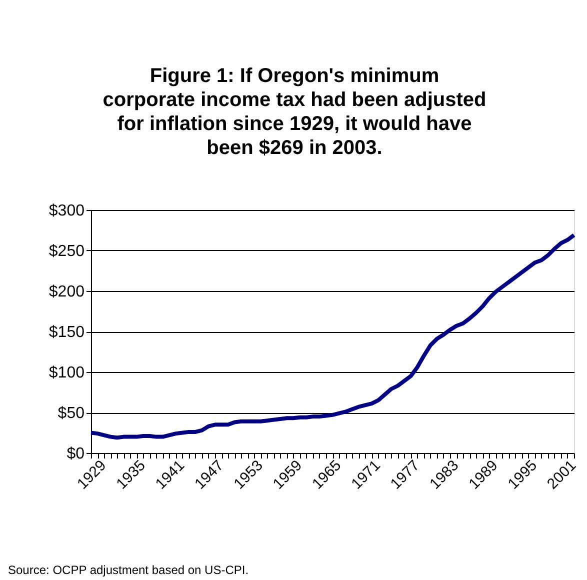 This screenshot has width=587, height=580. Describe the element at coordinates (75, 454) in the screenshot. I see `y-tick-label: $0` at that location.